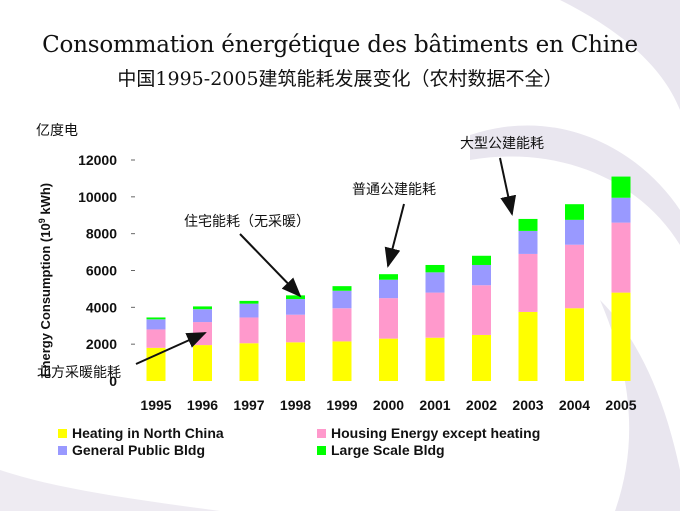 This screenshot has width=680, height=511. What do you see at coordinates (434, 405) in the screenshot?
I see `x-tick-label: 2001` at bounding box center [434, 405].